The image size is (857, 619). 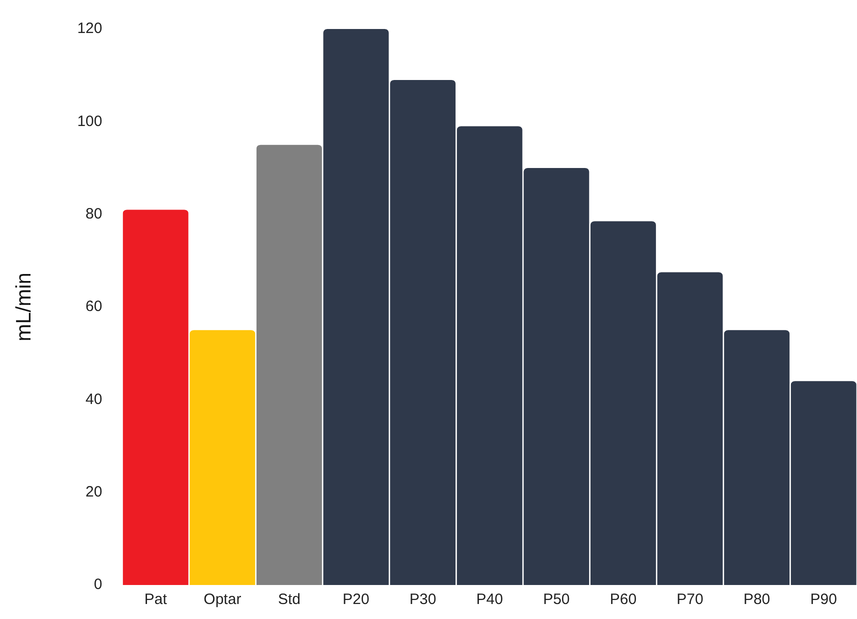 I want to click on x-tick-label: P60, so click(x=623, y=599).